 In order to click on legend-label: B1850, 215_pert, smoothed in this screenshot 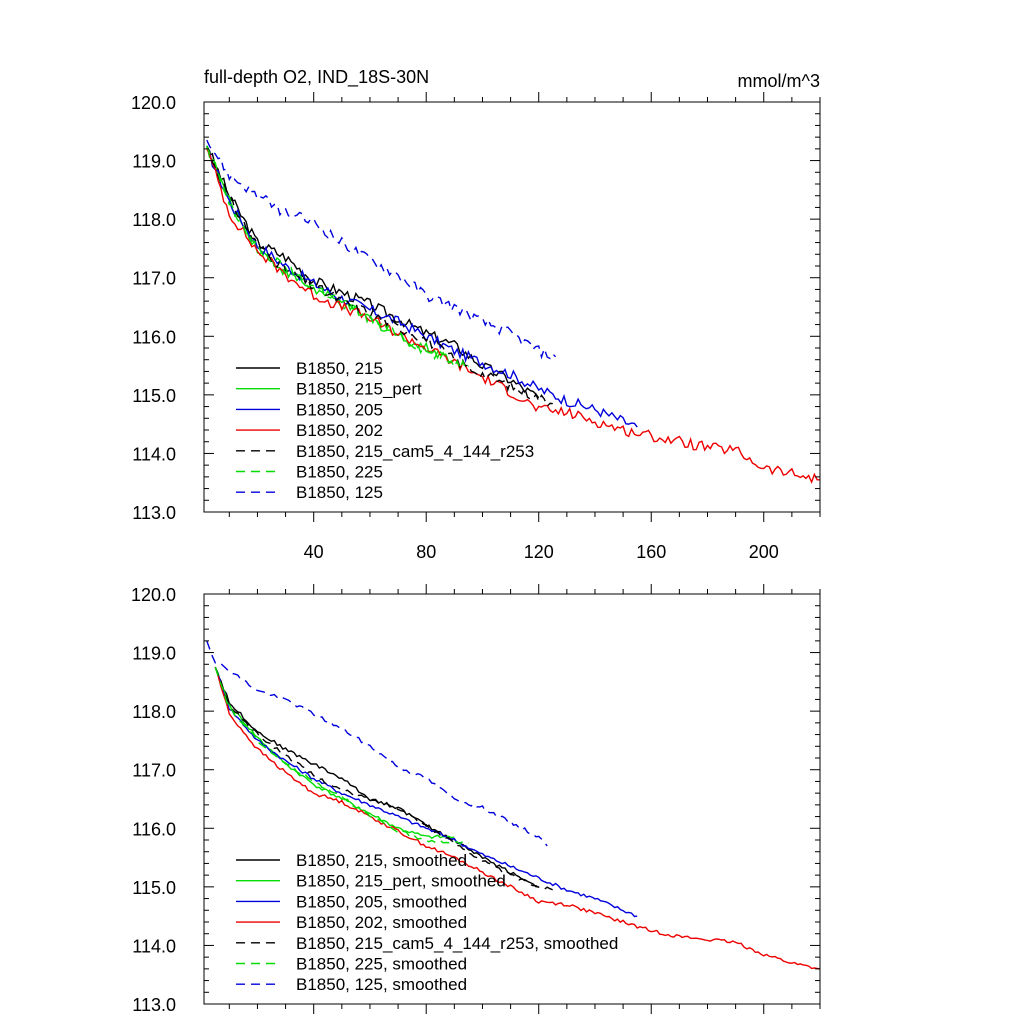, I will do `click(401, 881)`.